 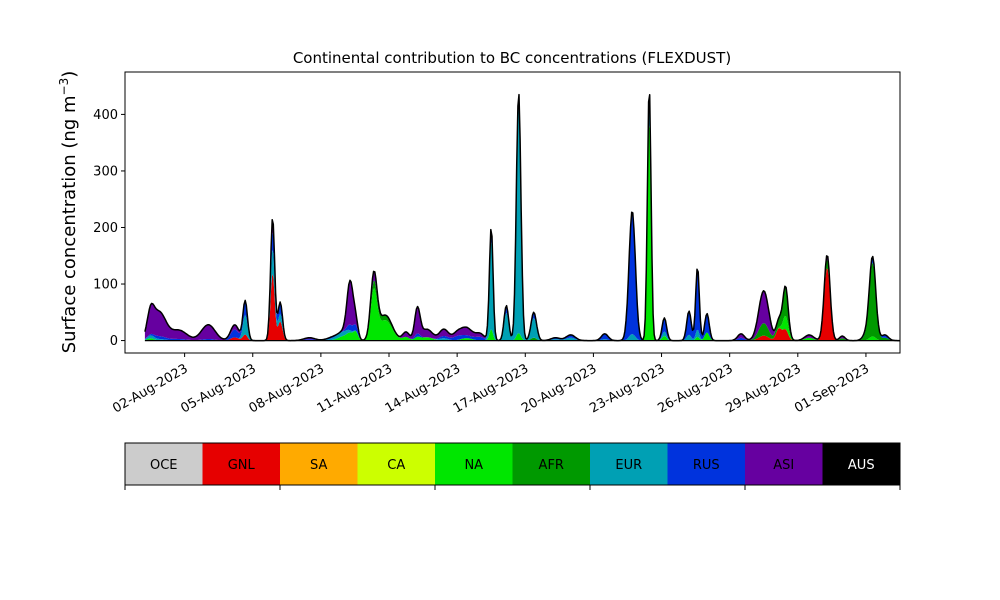 I want to click on legend-swatch-ca, so click(x=396, y=464).